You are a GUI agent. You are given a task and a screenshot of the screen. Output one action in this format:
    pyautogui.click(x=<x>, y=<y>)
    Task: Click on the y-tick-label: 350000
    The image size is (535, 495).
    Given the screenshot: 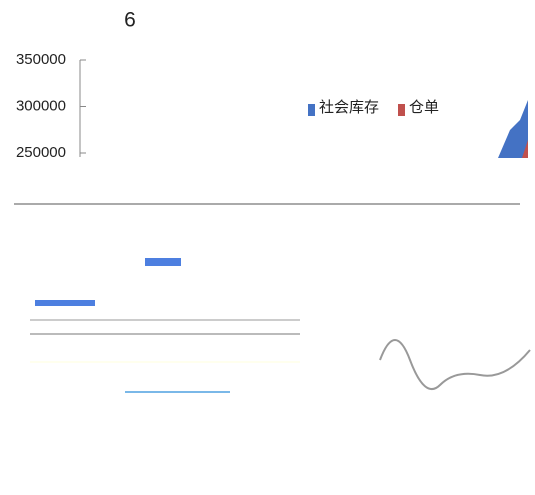 What is the action you would take?
    pyautogui.click(x=41, y=59)
    